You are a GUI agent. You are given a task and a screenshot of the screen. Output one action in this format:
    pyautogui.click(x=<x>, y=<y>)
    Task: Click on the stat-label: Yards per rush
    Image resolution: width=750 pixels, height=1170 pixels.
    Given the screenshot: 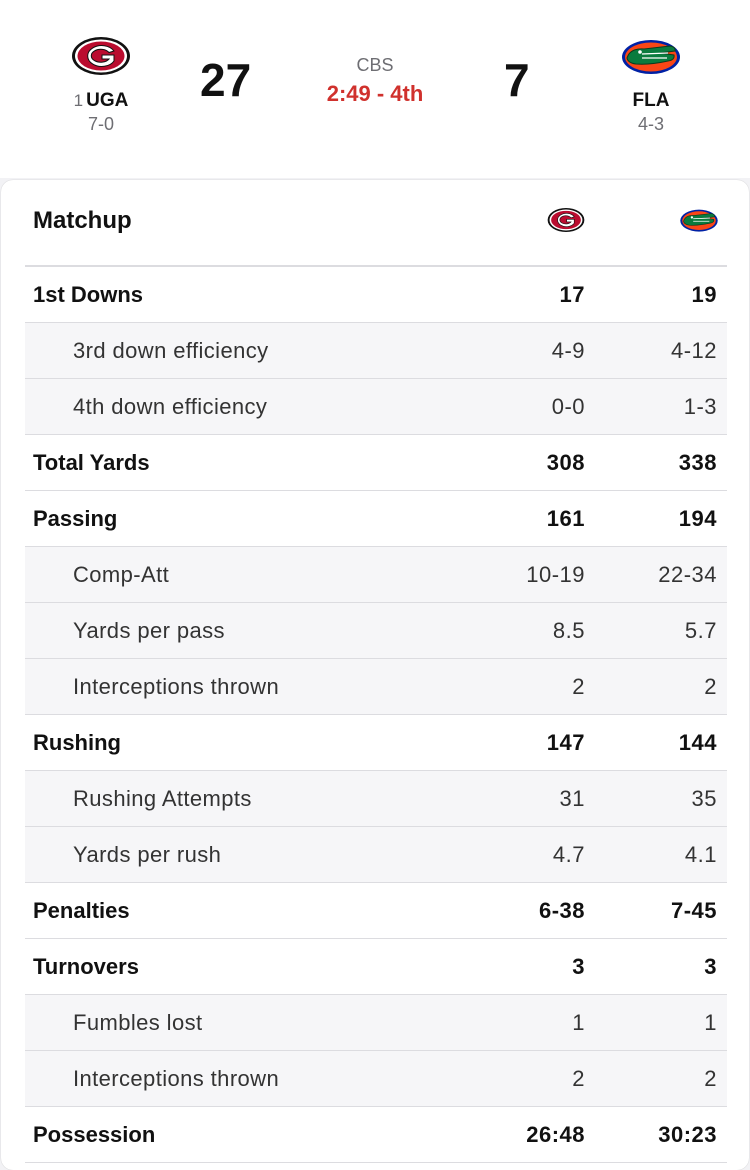 What is the action you would take?
    pyautogui.click(x=147, y=854)
    